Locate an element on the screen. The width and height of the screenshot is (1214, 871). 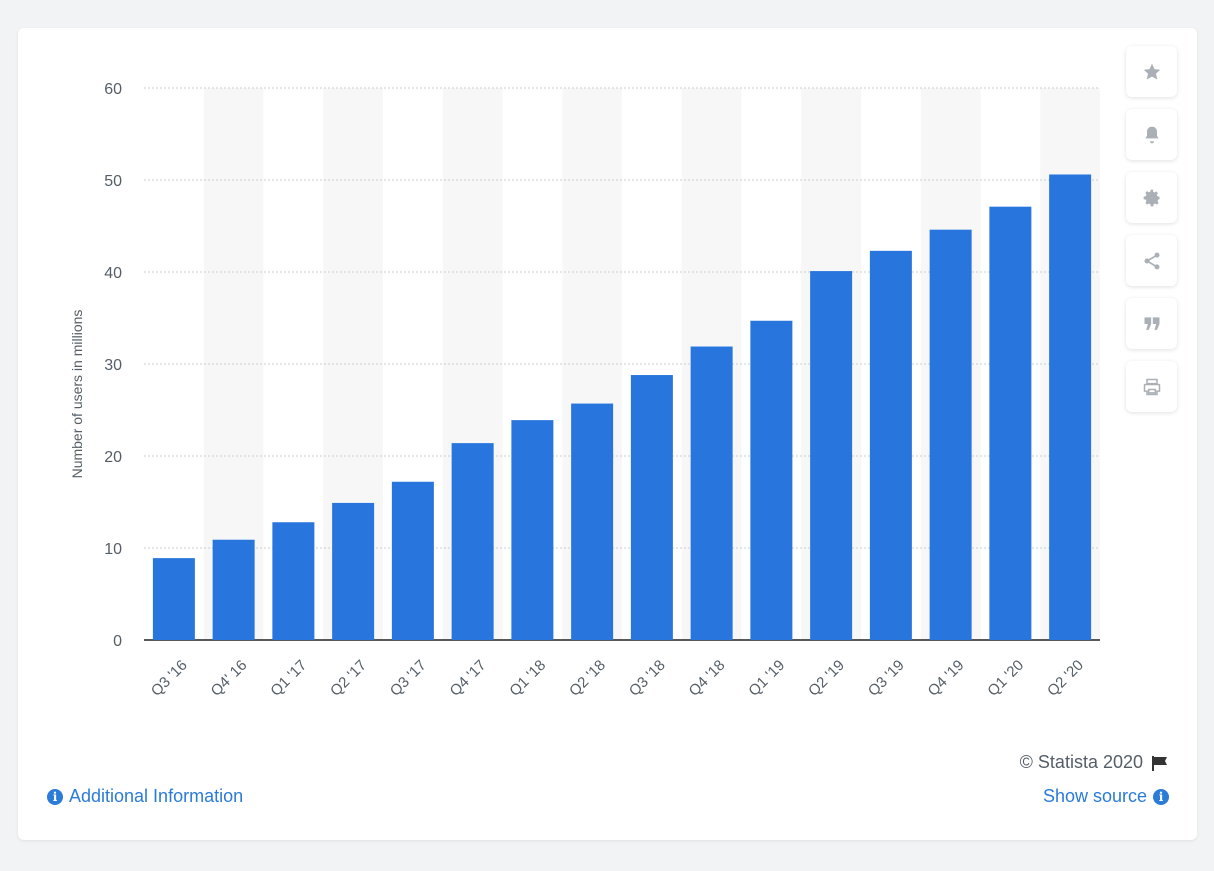
favorite-button is located at coordinates (1151, 71).